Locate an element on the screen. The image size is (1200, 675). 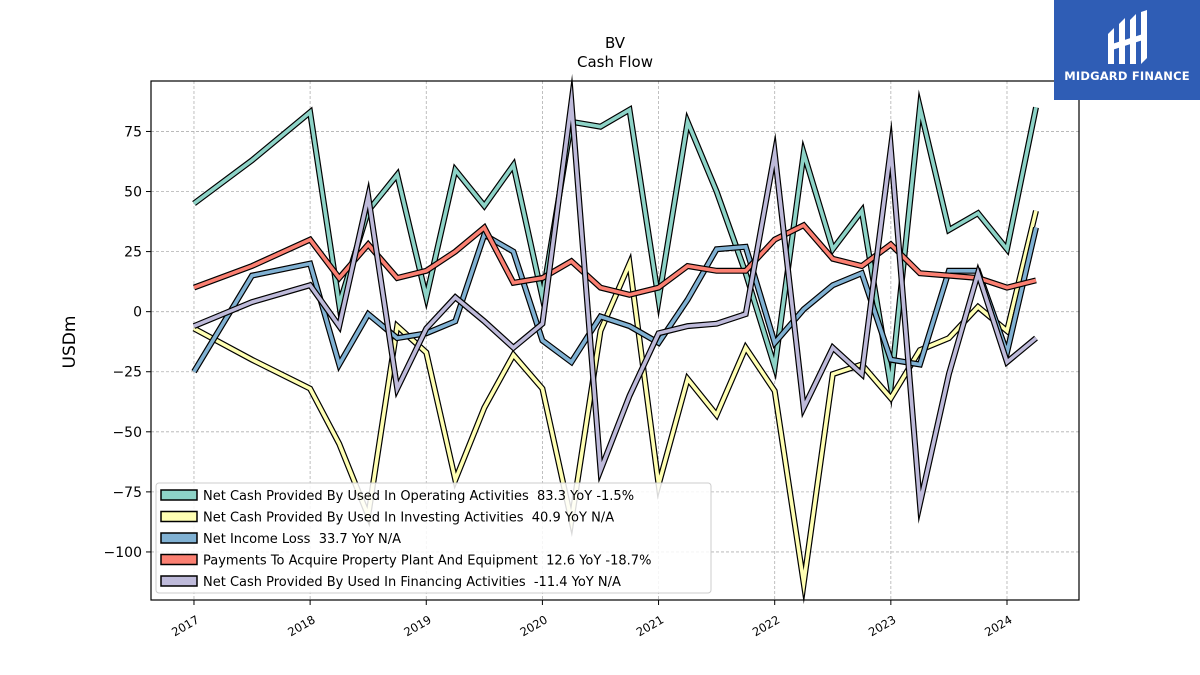
y-tick-label: 0 is located at coordinates (137, 313).